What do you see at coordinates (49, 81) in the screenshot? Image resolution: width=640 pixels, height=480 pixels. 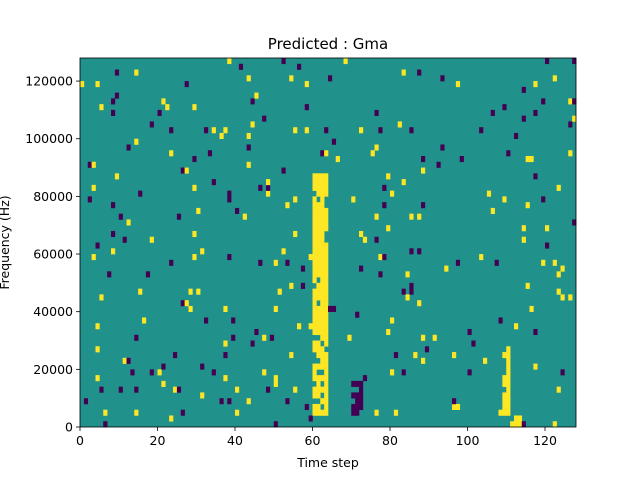 I see `y-tick-label: 120000` at bounding box center [49, 81].